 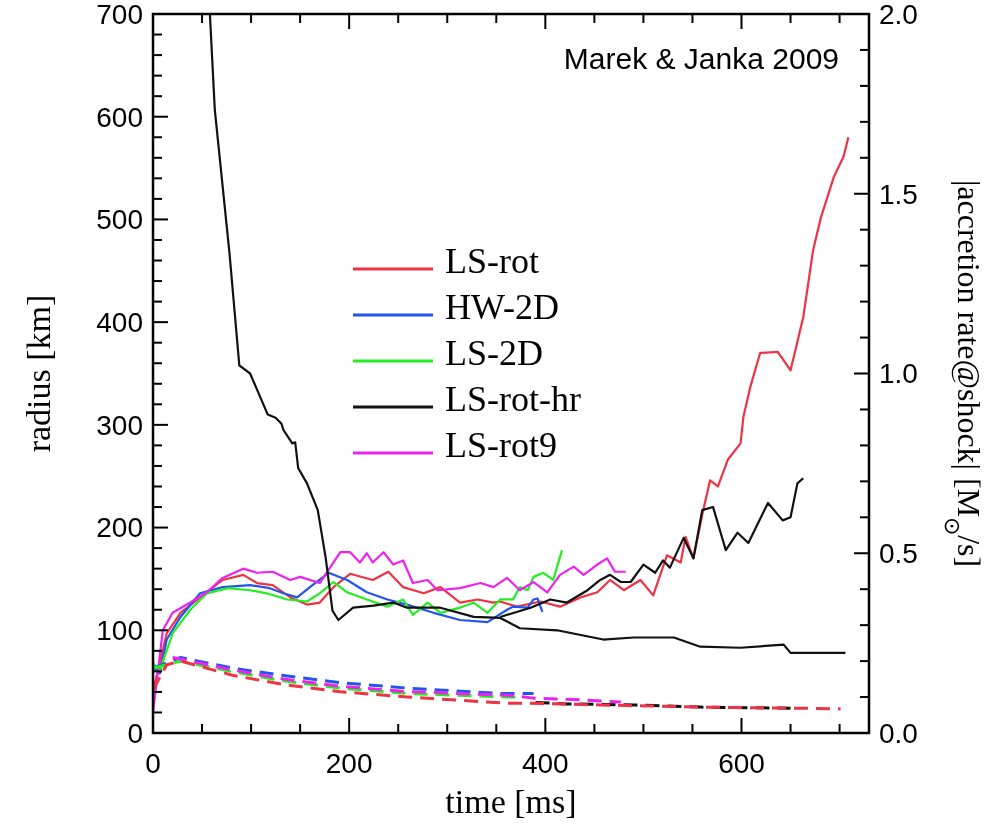 What do you see at coordinates (38, 373) in the screenshot?
I see `y-axis-title: radius [km]` at bounding box center [38, 373].